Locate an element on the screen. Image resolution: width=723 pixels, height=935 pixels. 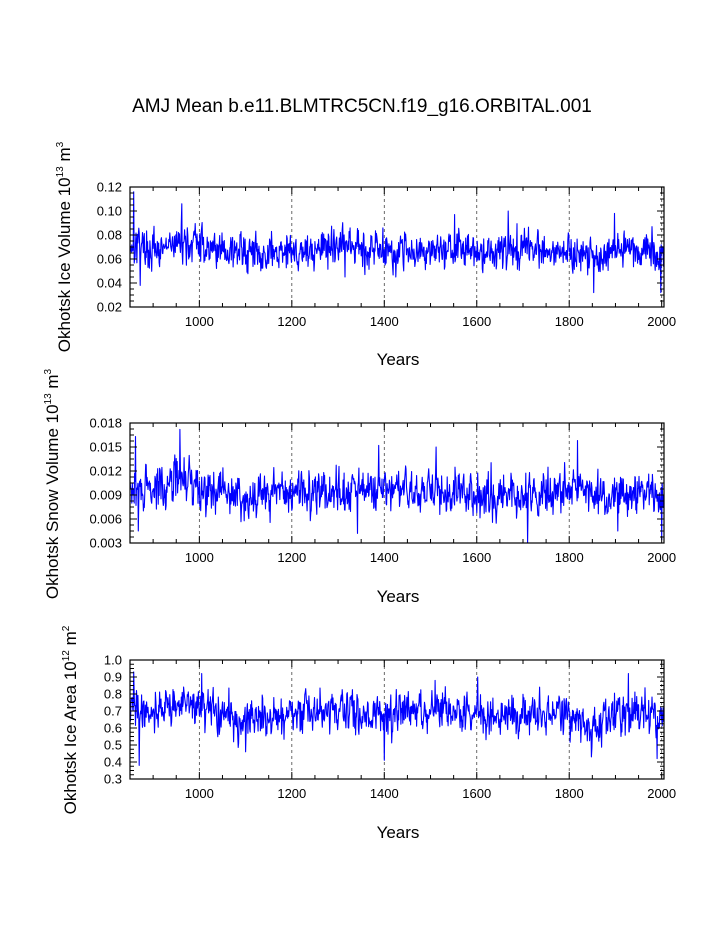
panel-ice-volume-xtick-label: 1400 is located at coordinates (384, 321).